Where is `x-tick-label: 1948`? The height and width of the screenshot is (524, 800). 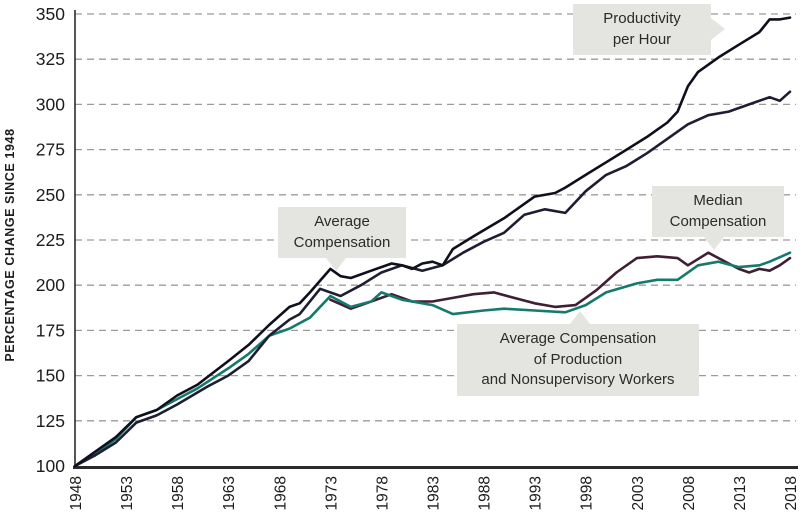 x-tick-label: 1948 is located at coordinates (76, 493).